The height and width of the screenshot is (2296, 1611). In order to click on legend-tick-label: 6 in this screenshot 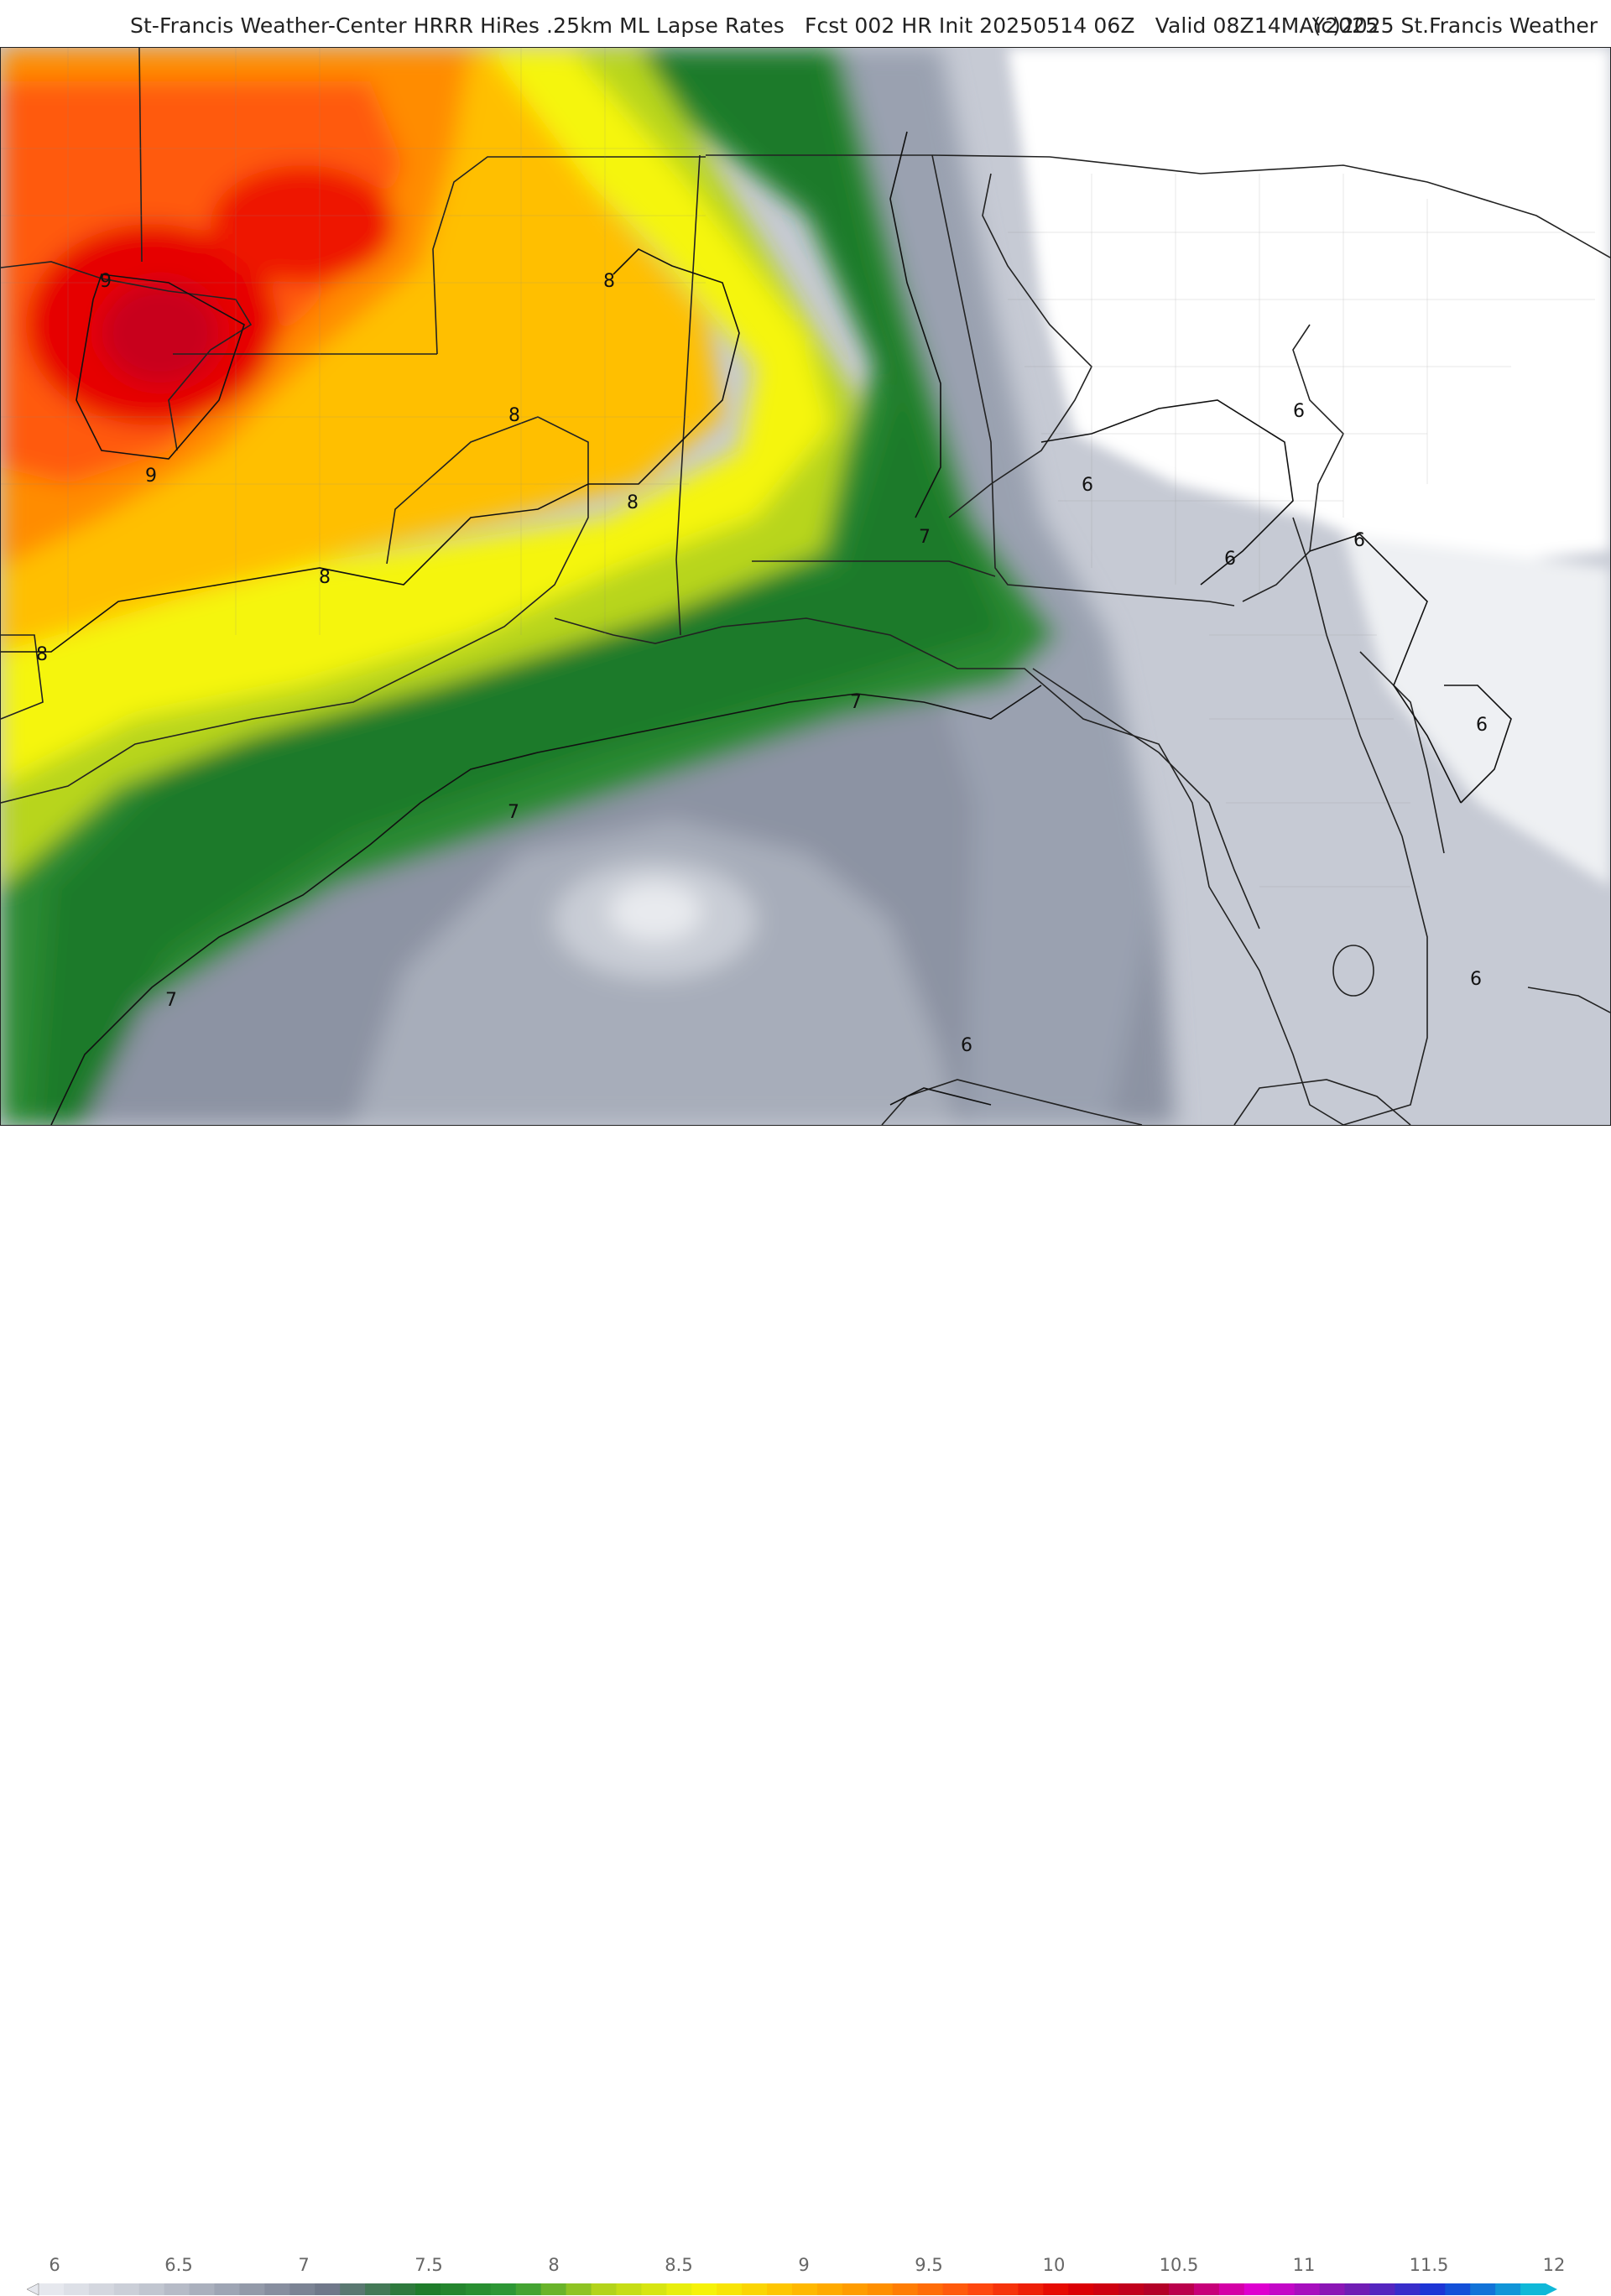, I will do `click(54, 2265)`.